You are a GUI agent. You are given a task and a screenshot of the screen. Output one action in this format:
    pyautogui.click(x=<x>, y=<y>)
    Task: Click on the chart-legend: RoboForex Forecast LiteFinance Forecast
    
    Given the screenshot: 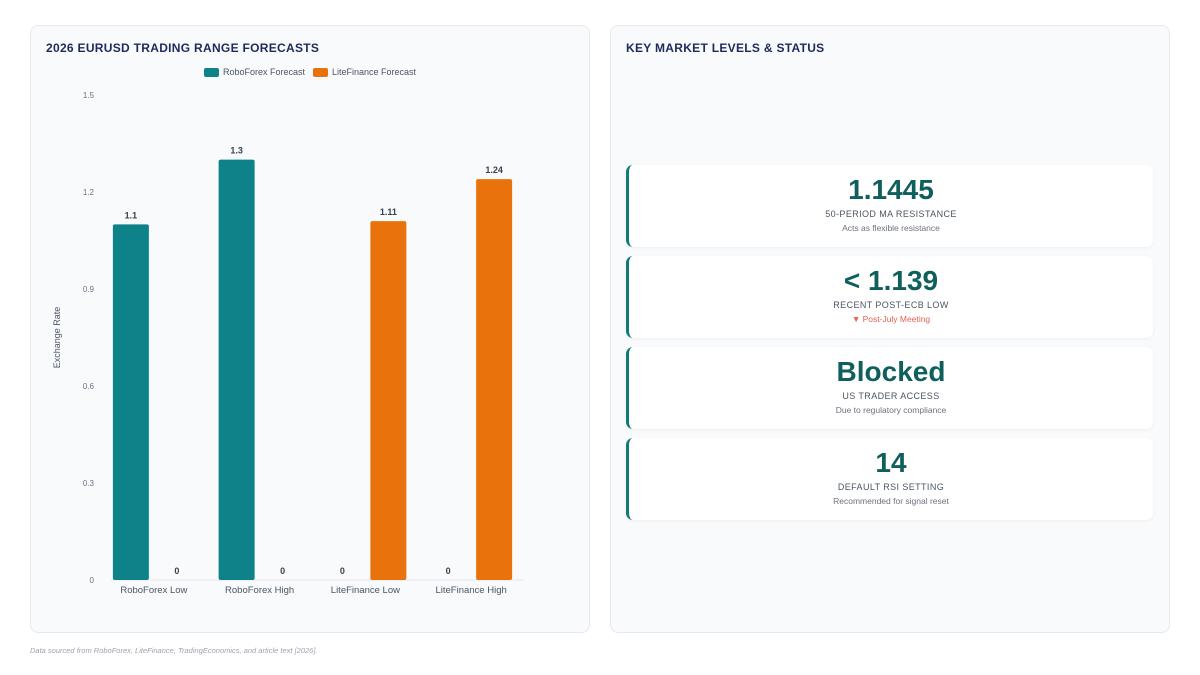 What is the action you would take?
    pyautogui.click(x=310, y=72)
    